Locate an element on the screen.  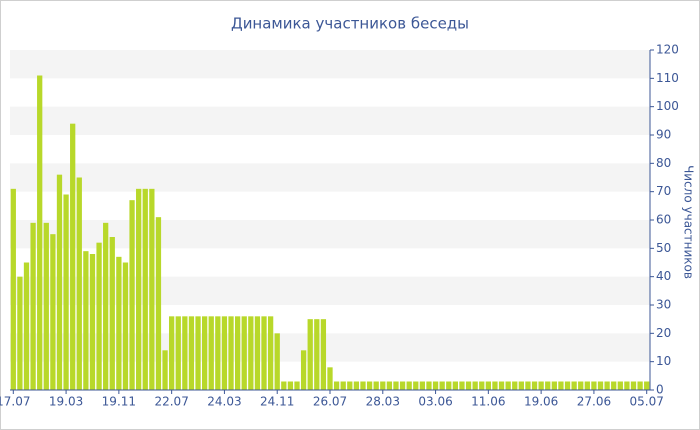
x-tick-label: 19.06 is located at coordinates (541, 402).